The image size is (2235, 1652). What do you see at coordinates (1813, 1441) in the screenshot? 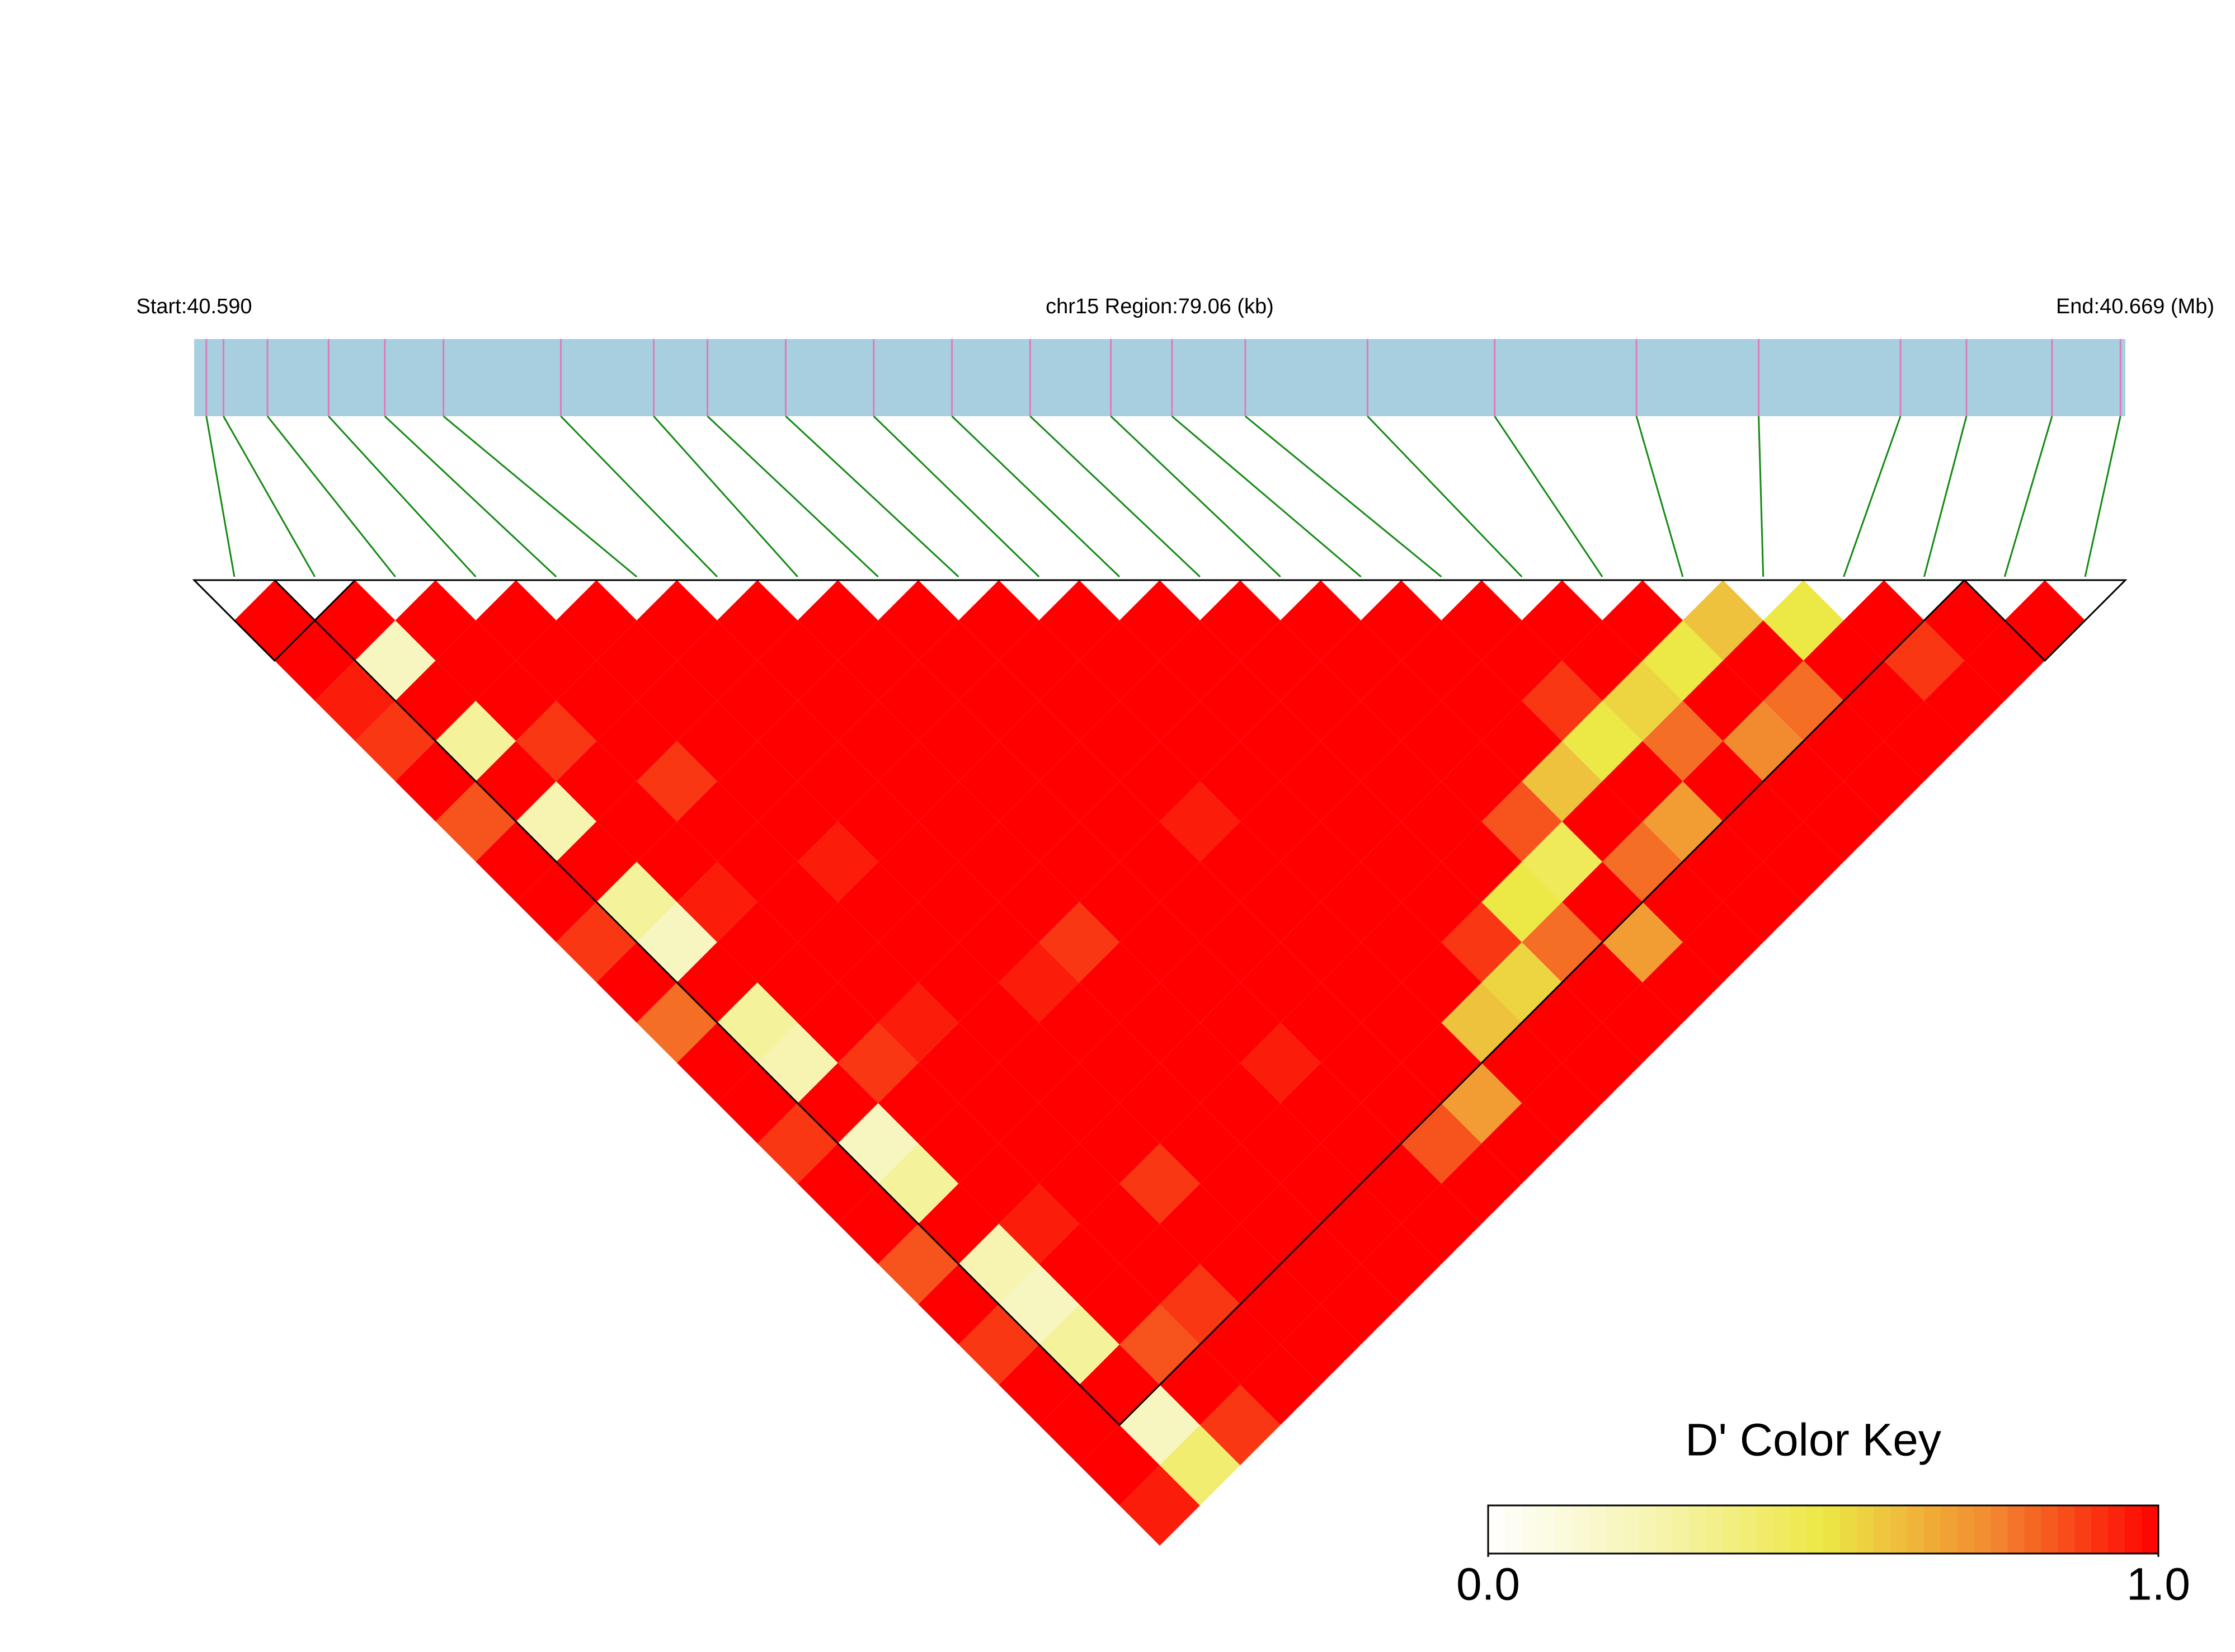
I see `key-title: D' Color Key` at bounding box center [1813, 1441].